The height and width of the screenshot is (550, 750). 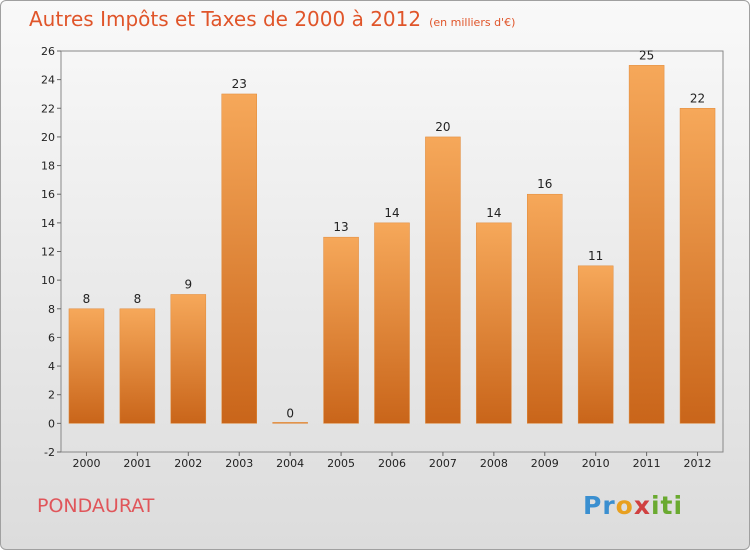 What do you see at coordinates (51, 395) in the screenshot?
I see `y-tick-label: 2` at bounding box center [51, 395].